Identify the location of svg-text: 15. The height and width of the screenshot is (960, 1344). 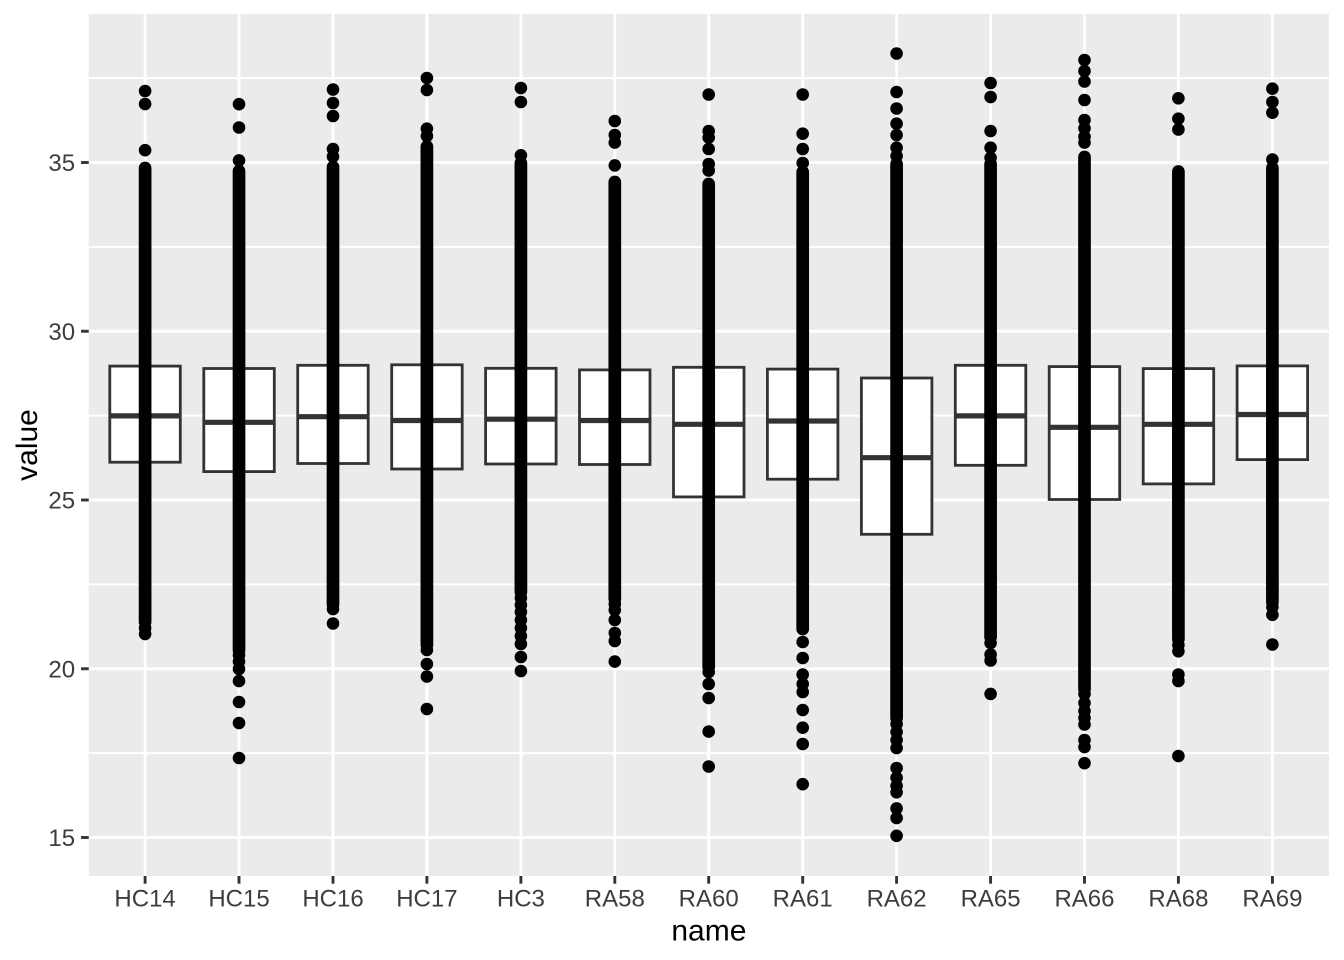
(61, 838).